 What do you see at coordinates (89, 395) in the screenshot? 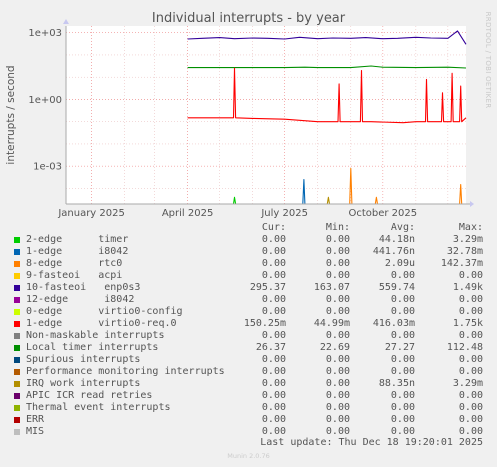
I see `legend-label: APIC ICR read retries` at bounding box center [89, 395].